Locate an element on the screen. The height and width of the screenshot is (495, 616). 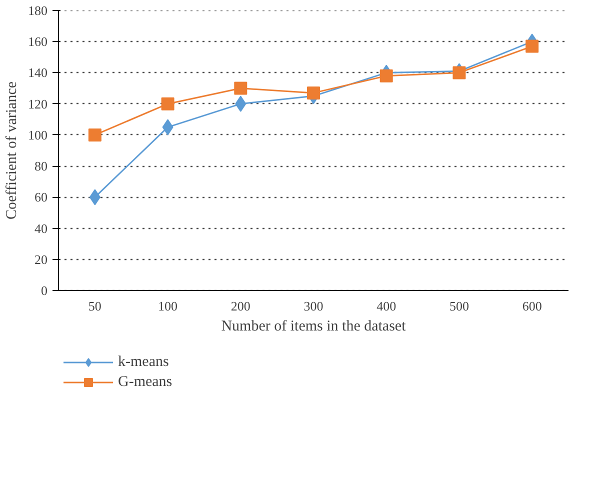
x-axis-title: Number of items in the dataset is located at coordinates (314, 326).